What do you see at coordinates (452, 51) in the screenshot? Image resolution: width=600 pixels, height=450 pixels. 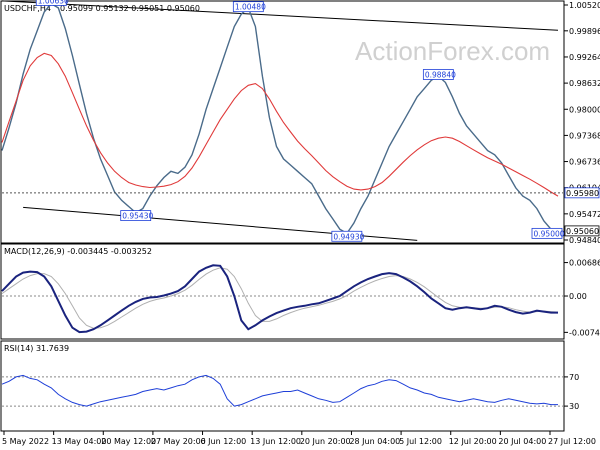 I see `watermark: ActionForex.com` at bounding box center [452, 51].